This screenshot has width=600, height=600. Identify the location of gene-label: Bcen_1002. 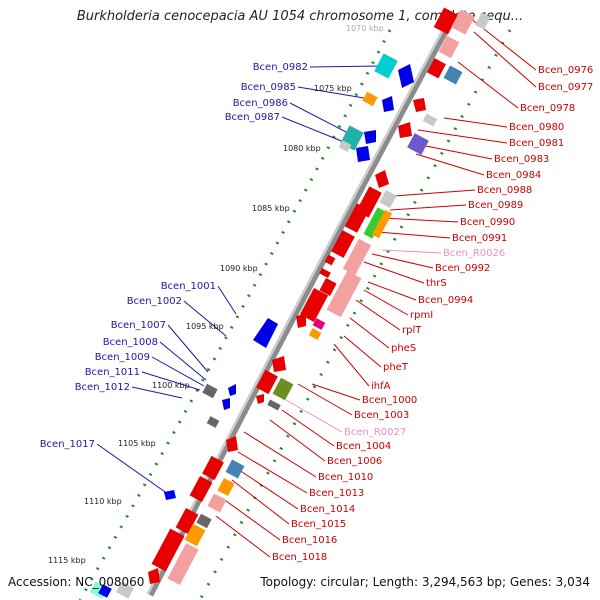
(154, 301).